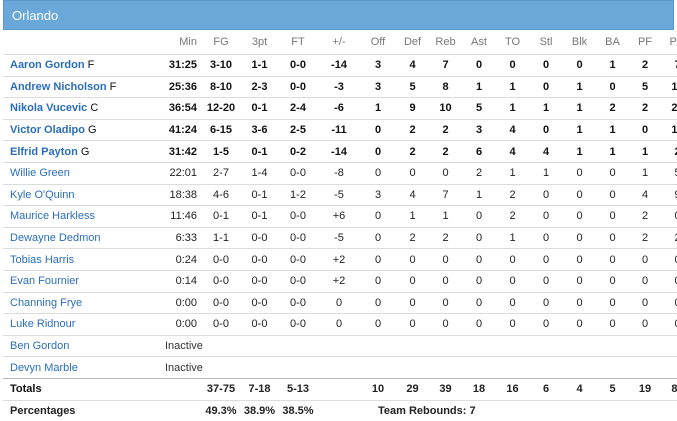 This screenshot has height=421, width=677. Describe the element at coordinates (612, 42) in the screenshot. I see `column-header-ba: BA` at that location.